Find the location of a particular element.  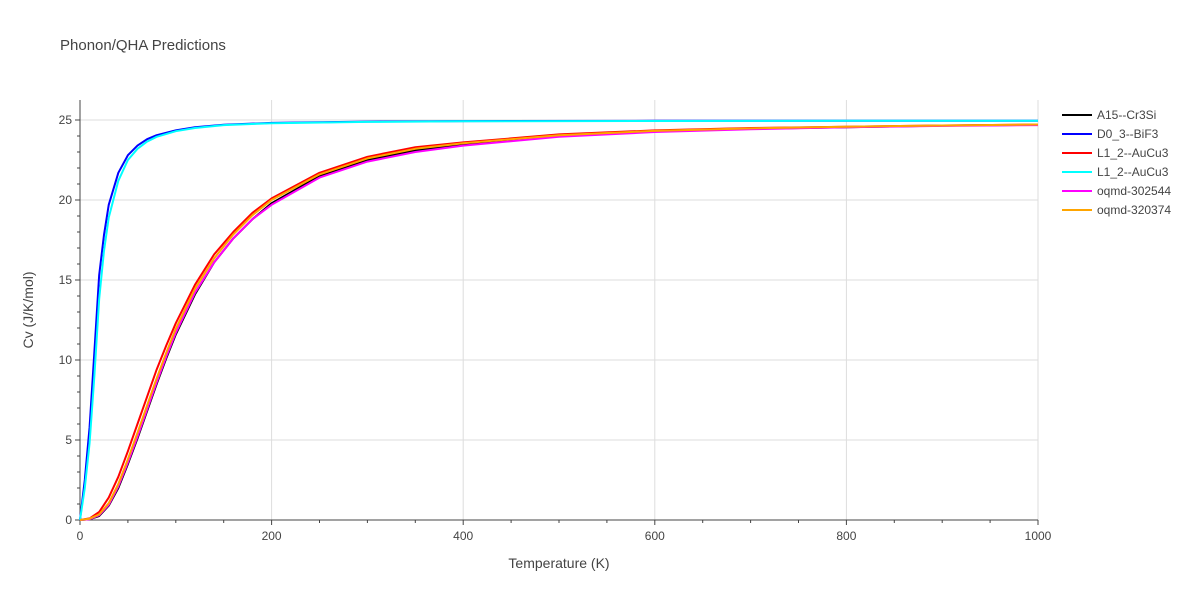

x-axis-title: Temperature (K) is located at coordinates (558, 563).